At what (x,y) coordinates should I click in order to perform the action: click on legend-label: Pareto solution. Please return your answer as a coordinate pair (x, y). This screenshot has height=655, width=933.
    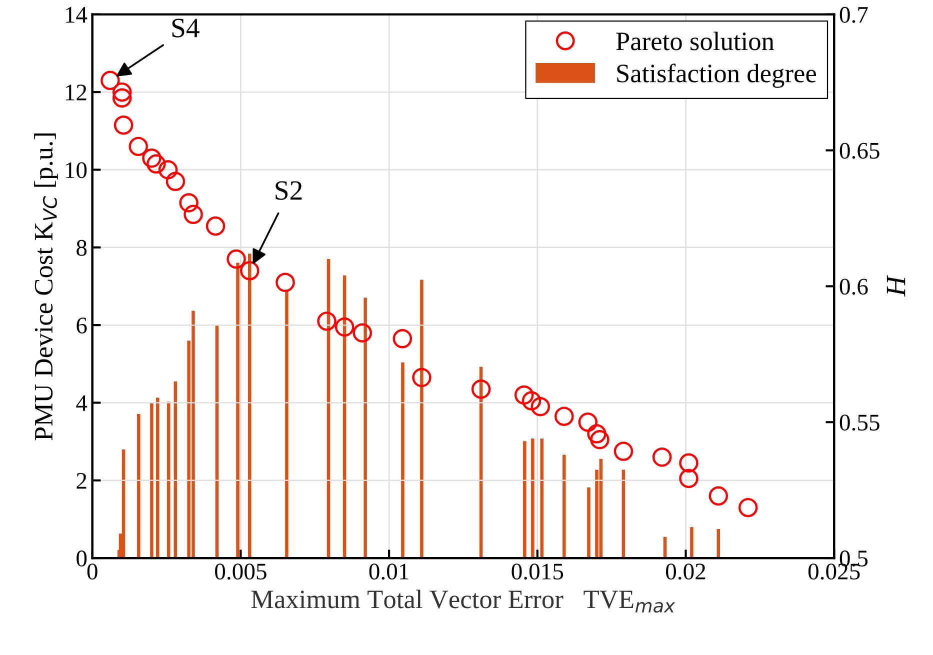
    Looking at the image, I should click on (695, 41).